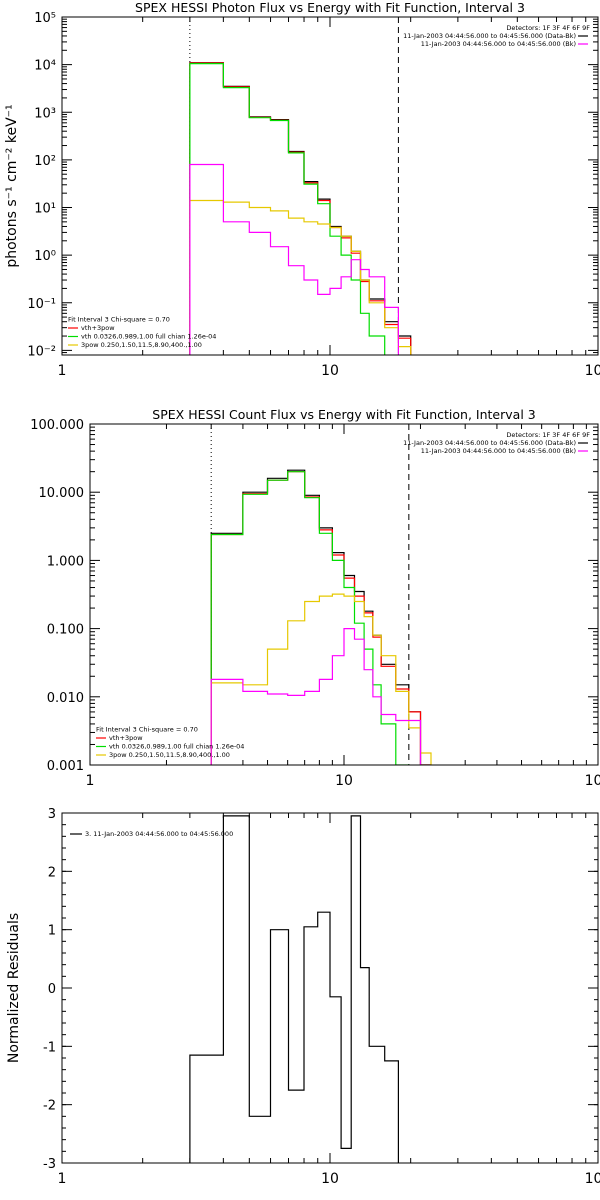 This screenshot has height=1200, width=600. Describe the element at coordinates (52, 814) in the screenshot. I see `y-tick-label: 3` at that location.